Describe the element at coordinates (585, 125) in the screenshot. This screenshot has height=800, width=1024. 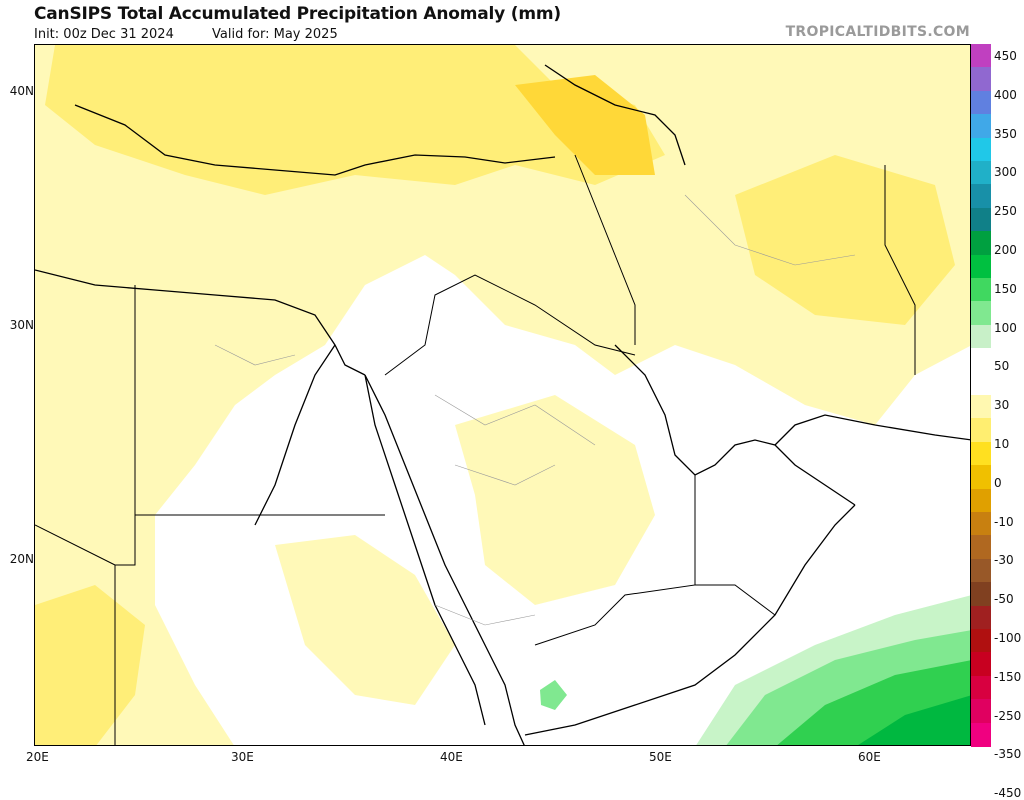
I see `anomaly-fill-minus50-caucasus` at that location.